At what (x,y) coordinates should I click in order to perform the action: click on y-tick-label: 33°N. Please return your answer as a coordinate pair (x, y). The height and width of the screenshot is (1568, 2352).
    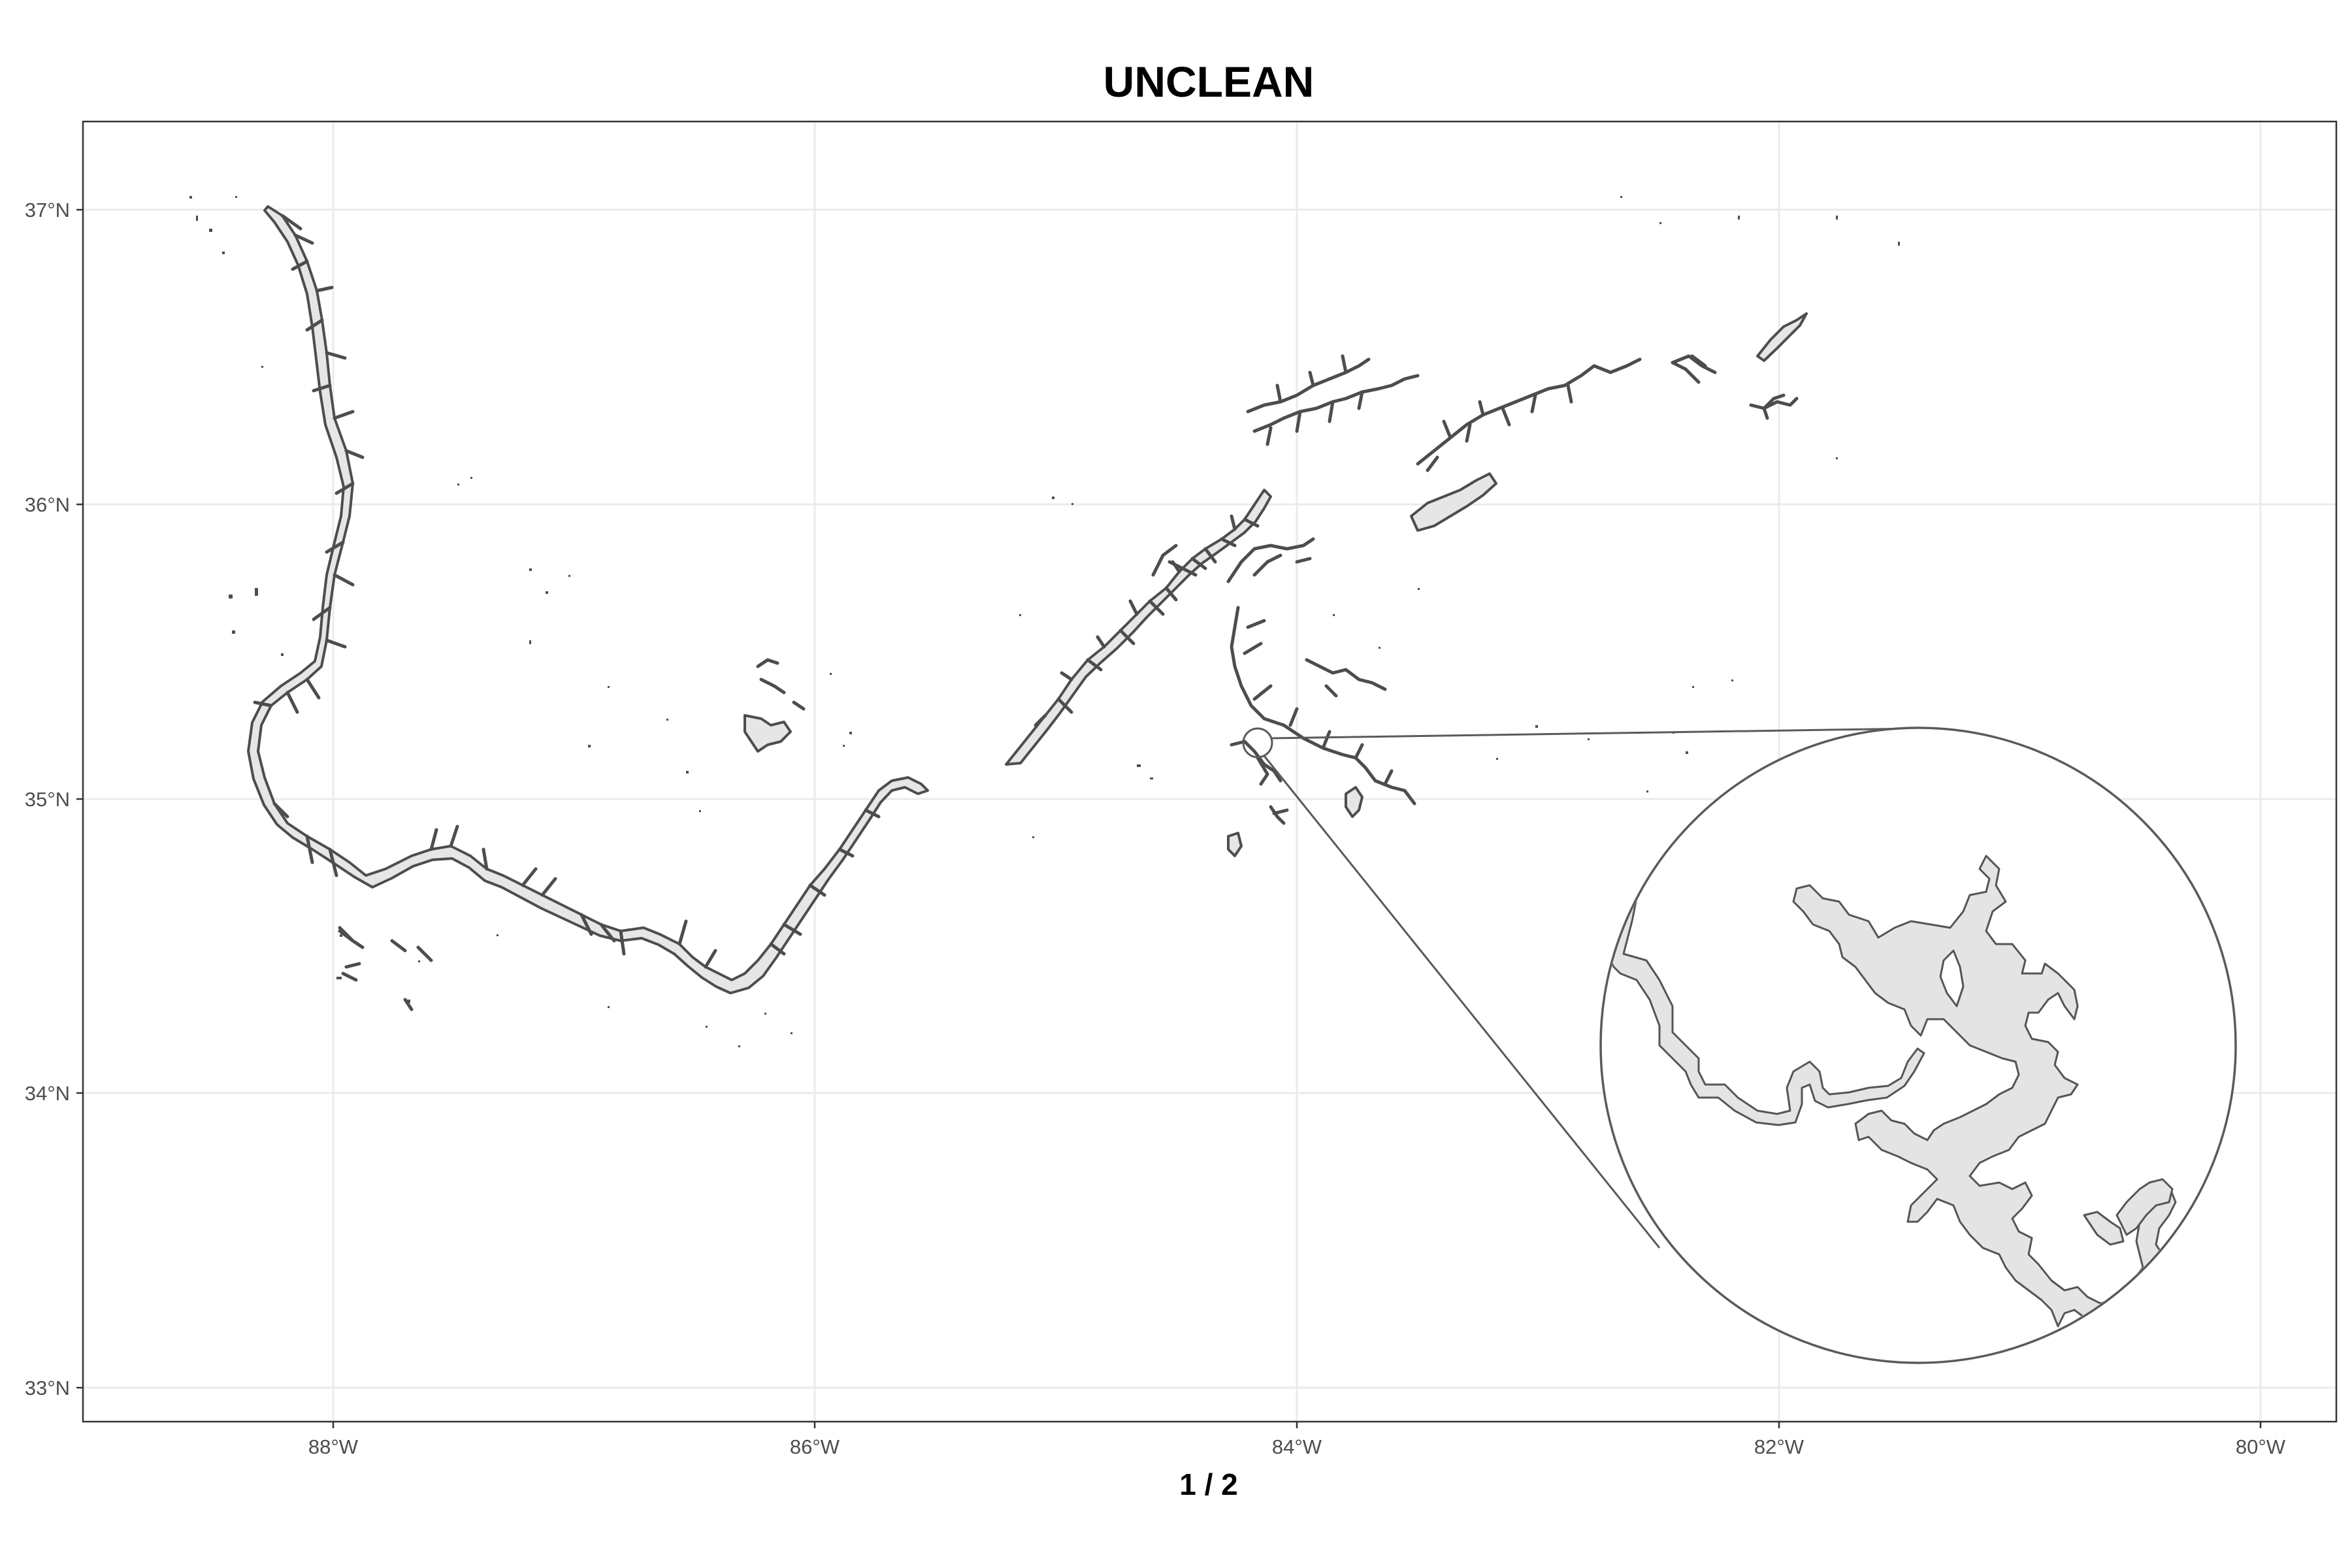
    Looking at the image, I should click on (47, 1388).